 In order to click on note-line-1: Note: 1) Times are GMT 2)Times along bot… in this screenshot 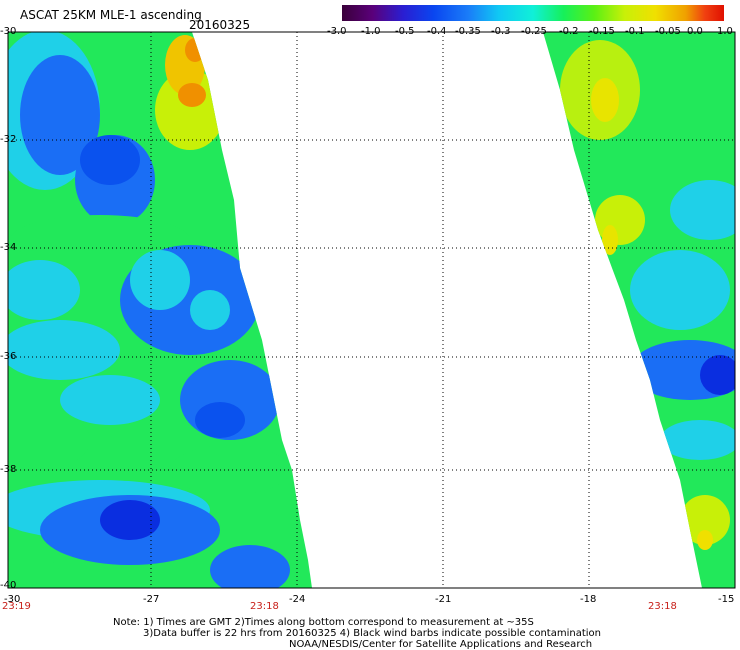, I will do `click(323, 622)`.